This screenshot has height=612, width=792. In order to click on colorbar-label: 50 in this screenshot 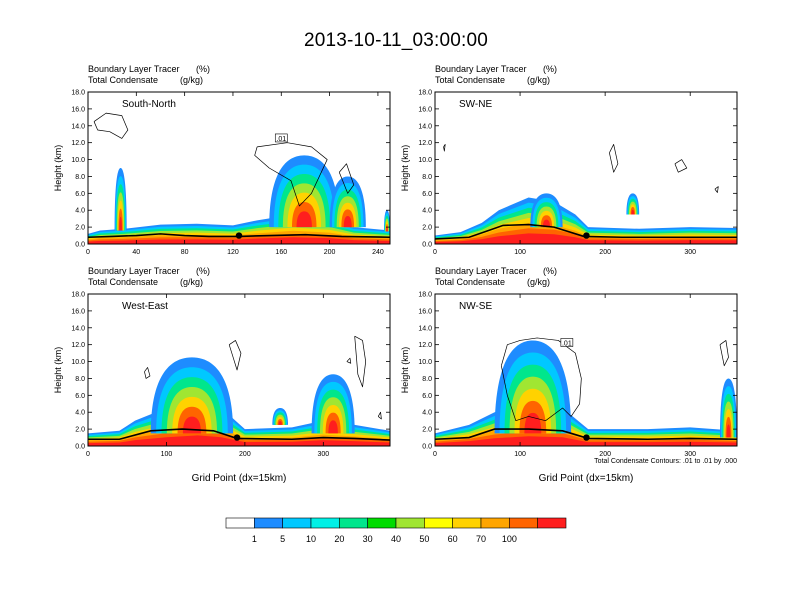, I will do `click(424, 539)`.